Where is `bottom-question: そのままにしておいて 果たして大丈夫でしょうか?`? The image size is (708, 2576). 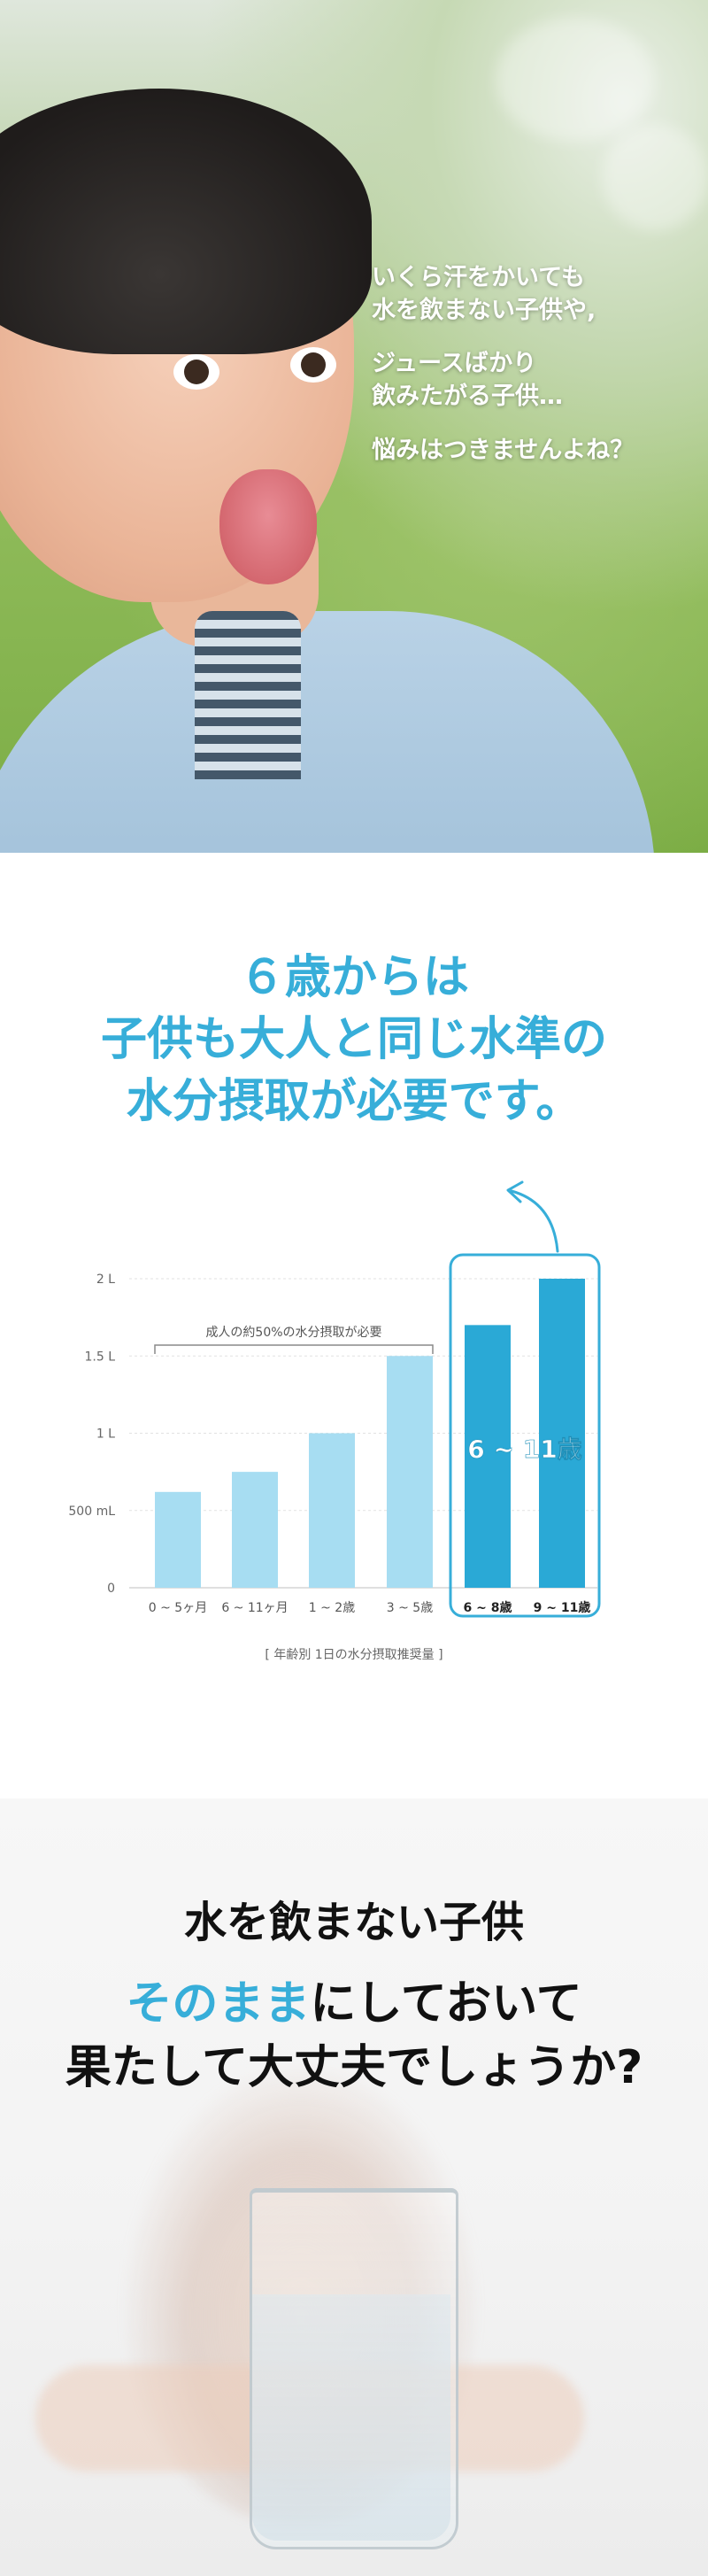 bottom-question: そのままにしておいて 果たして大丈夫でしょうか? is located at coordinates (354, 2036).